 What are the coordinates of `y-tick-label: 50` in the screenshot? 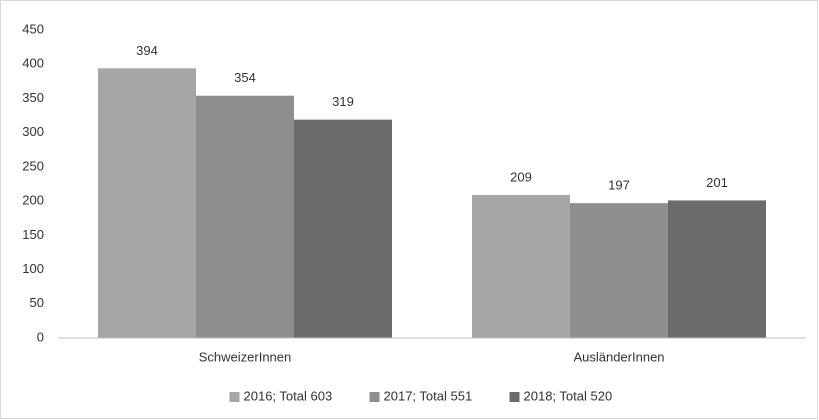 It's located at (37, 302).